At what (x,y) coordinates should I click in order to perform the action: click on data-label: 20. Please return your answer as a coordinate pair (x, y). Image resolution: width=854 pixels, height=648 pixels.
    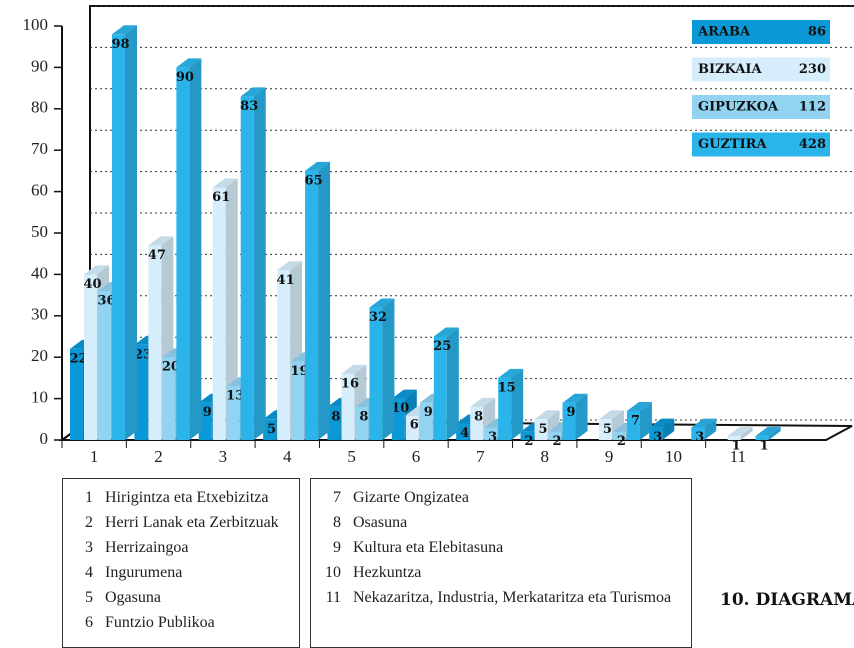
    Looking at the image, I should click on (171, 367).